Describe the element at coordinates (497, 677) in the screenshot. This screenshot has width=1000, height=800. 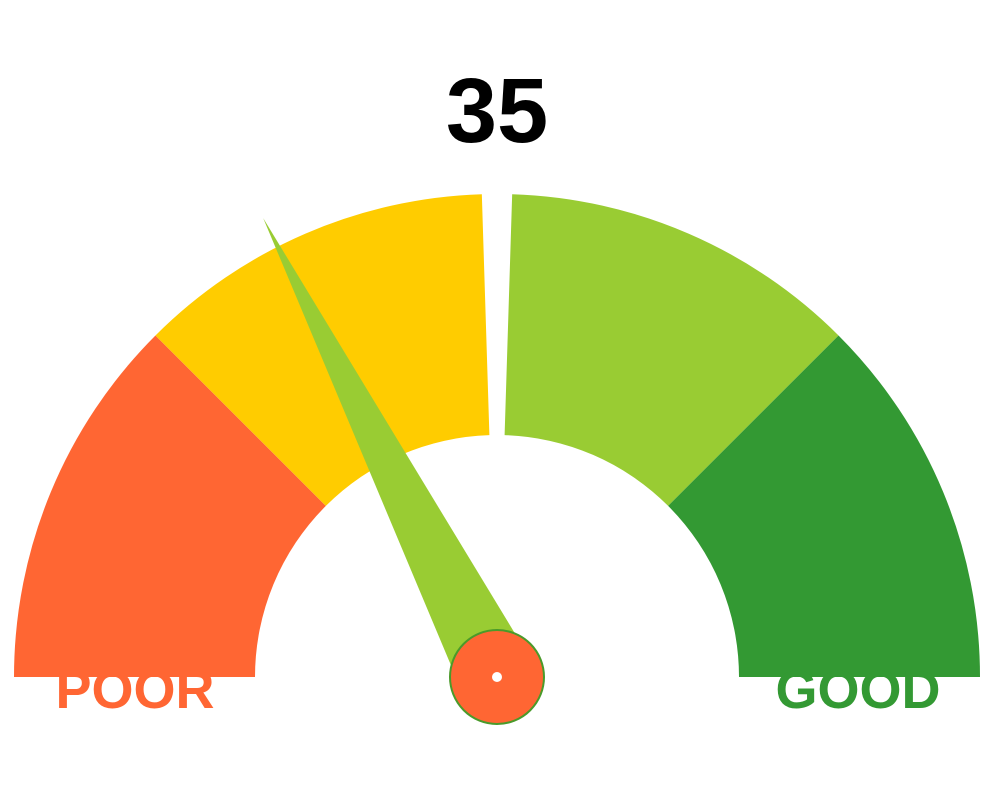
I see `hub-center-dot` at that location.